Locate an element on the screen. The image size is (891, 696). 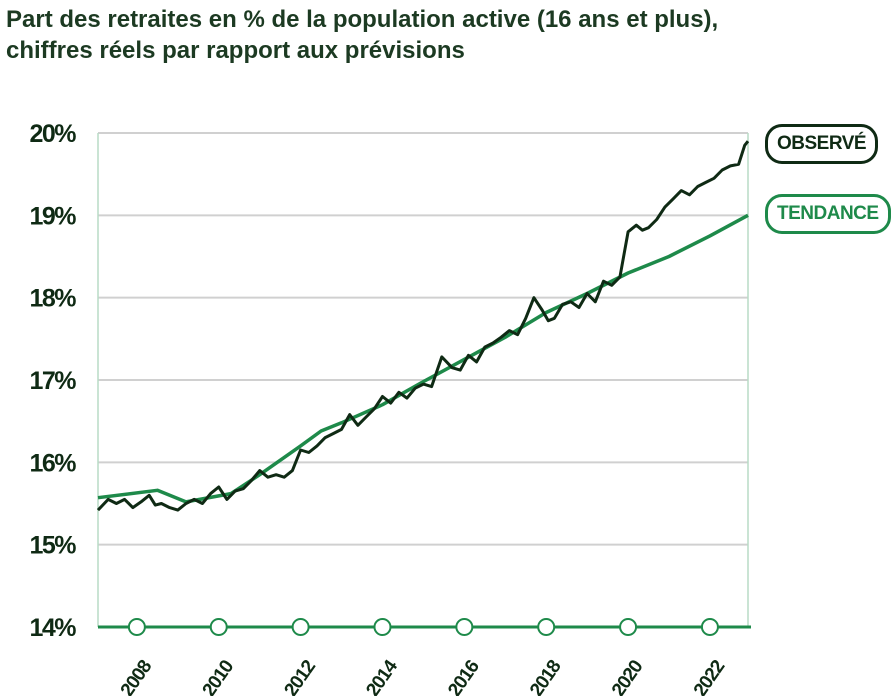
x-tick-label: 2018 is located at coordinates (545, 676).